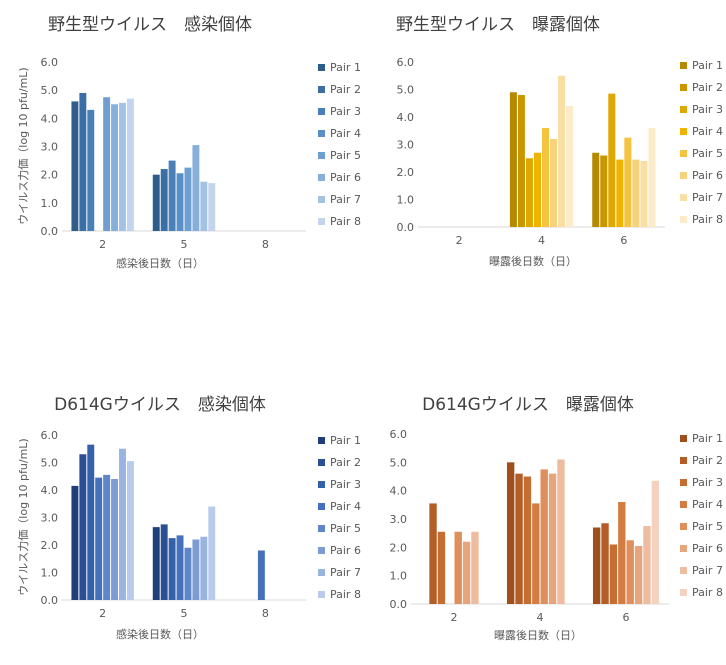 This screenshot has height=665, width=726. Describe the element at coordinates (23, 145) in the screenshot. I see `y-axis-label: ウイルス力価（log 10 pfu/mL)` at that location.